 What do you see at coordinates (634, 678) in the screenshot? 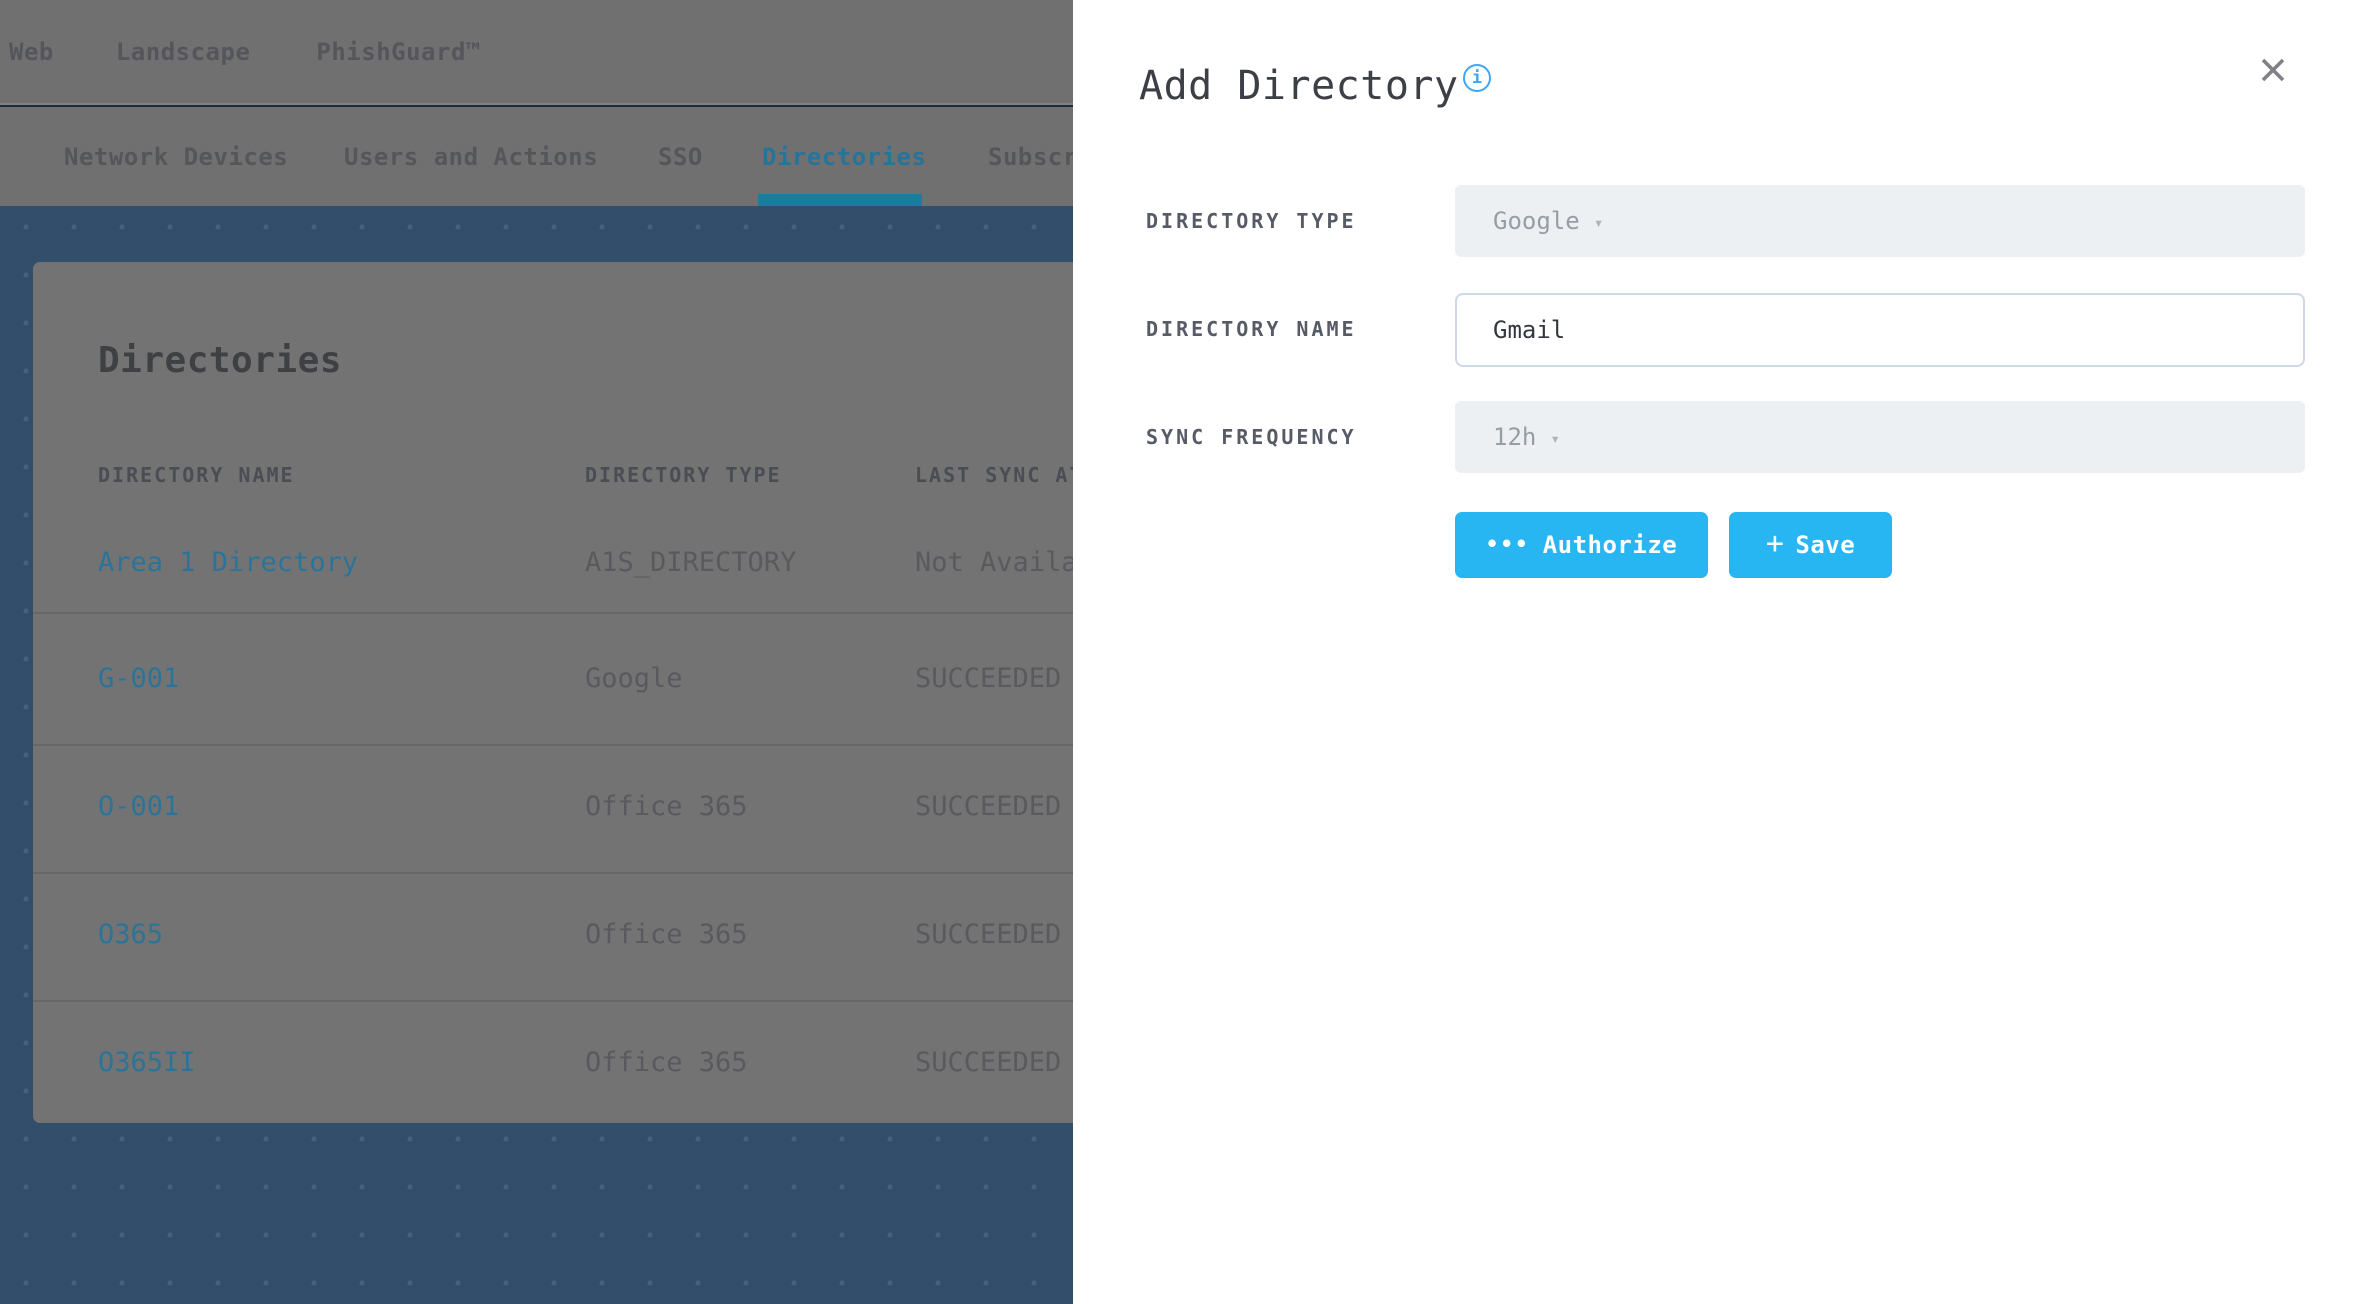
I see `directory-type-cell: Google` at bounding box center [634, 678].